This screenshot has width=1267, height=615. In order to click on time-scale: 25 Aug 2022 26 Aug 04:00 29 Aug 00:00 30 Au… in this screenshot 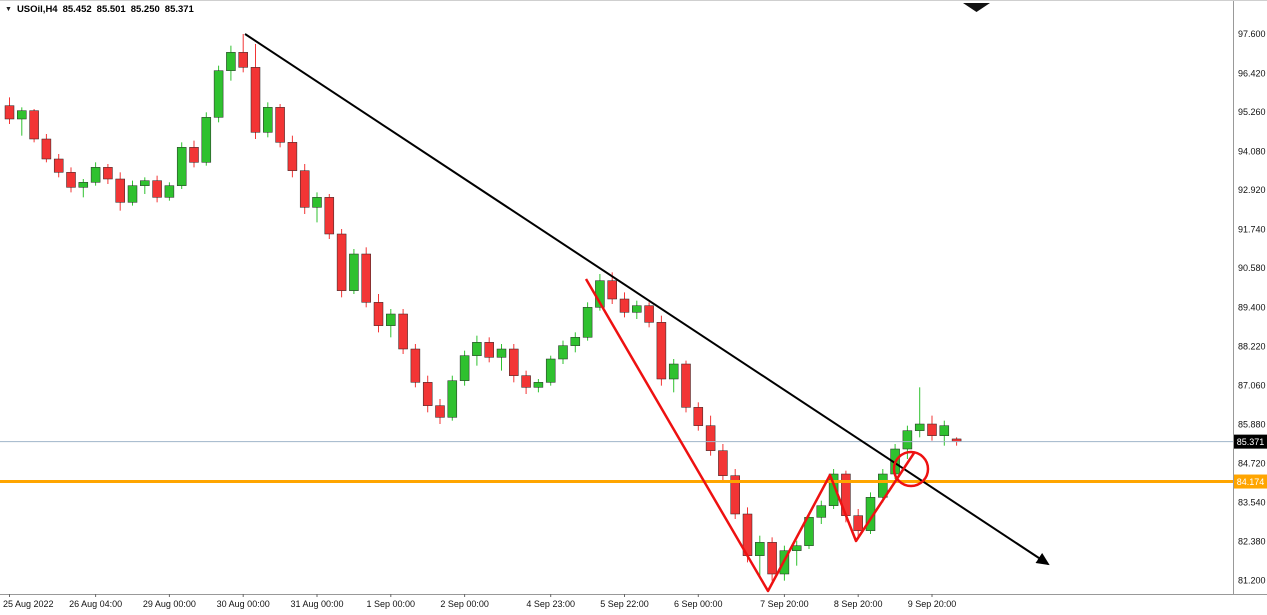, I will do `click(479, 601)`.